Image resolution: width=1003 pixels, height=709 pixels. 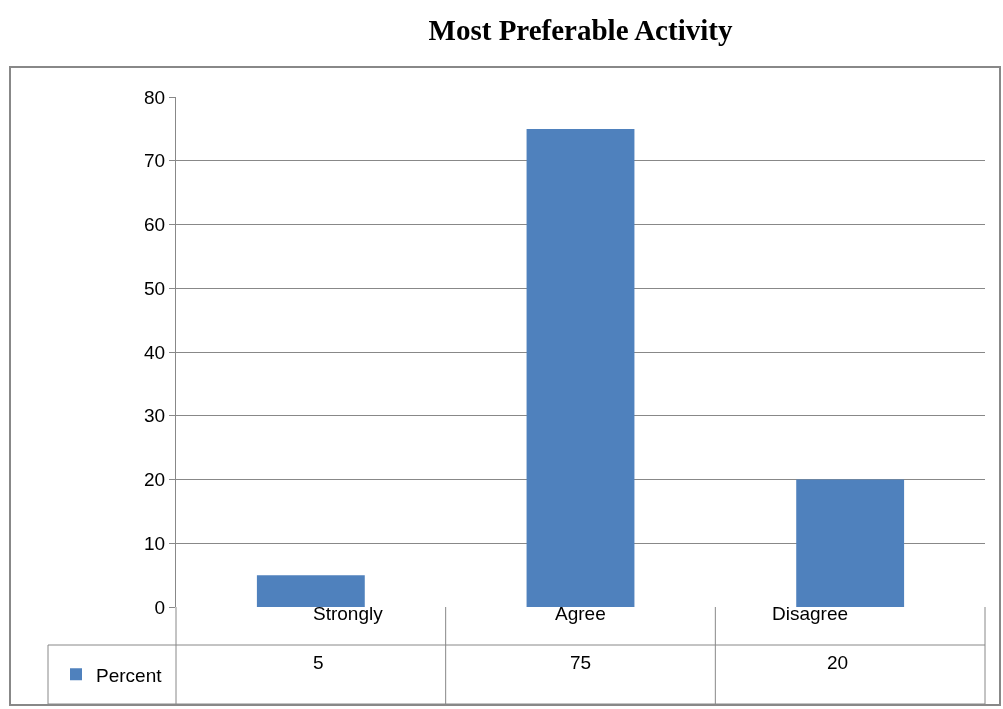 What do you see at coordinates (838, 662) in the screenshot?
I see `data-label: 20` at bounding box center [838, 662].